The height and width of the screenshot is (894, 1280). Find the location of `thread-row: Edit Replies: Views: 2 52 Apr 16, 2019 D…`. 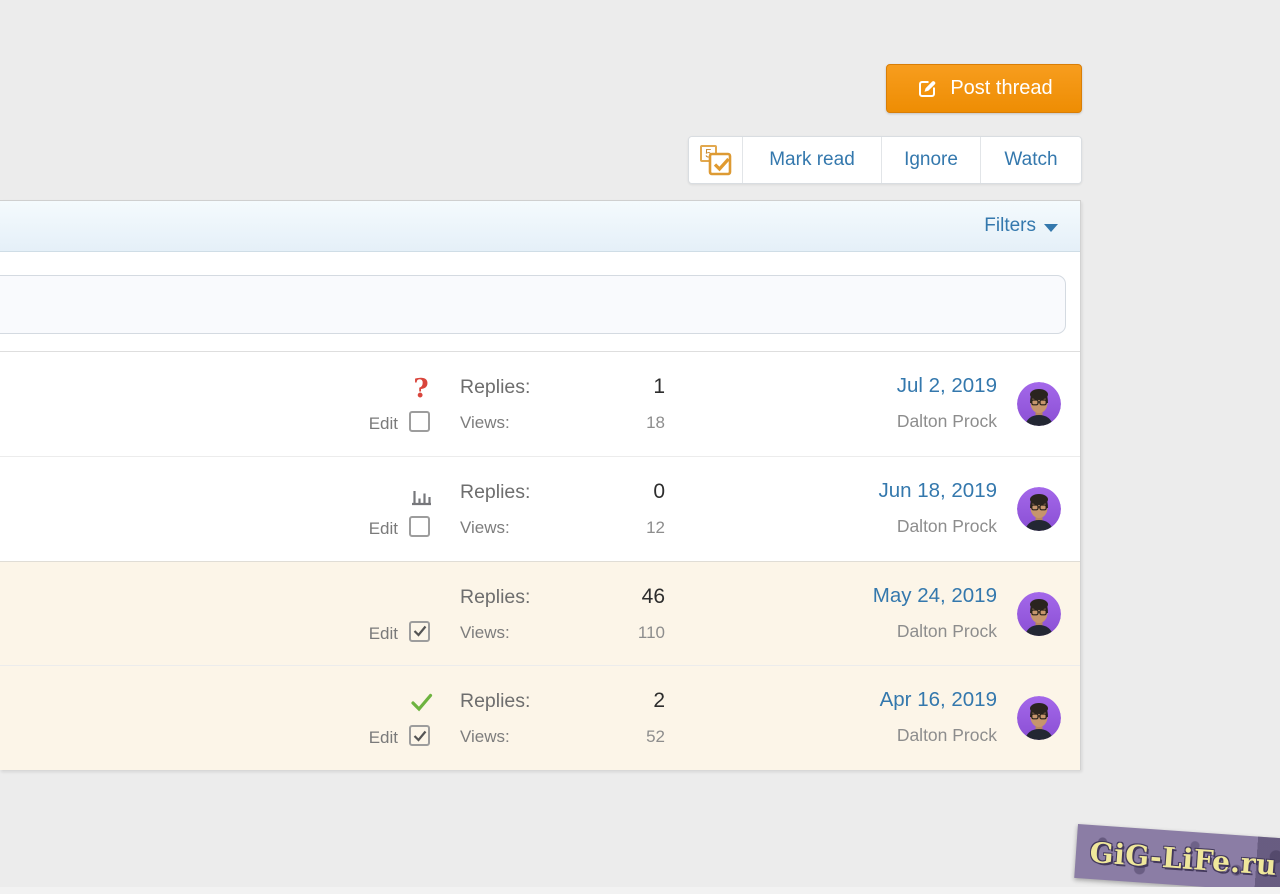

thread-row: Edit Replies: Views: 2 52 Apr 16, 2019 D… is located at coordinates (540, 718).